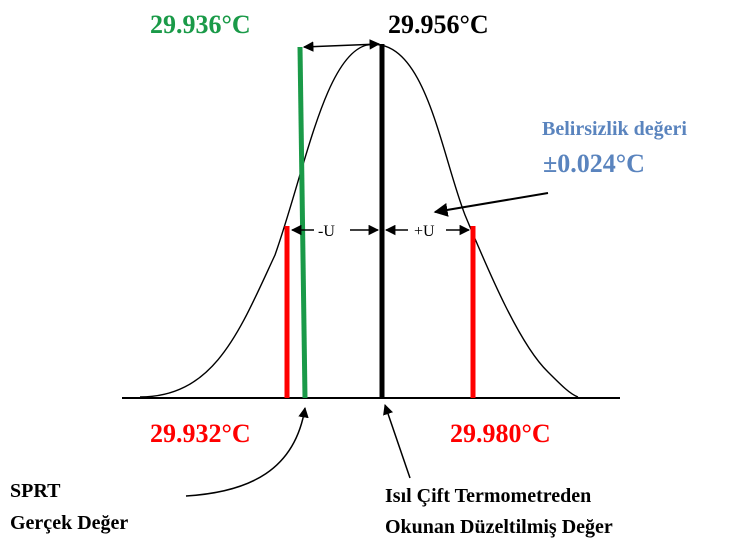 The image size is (739, 548). What do you see at coordinates (302, 222) in the screenshot?
I see `sprt-true-value-line` at bounding box center [302, 222].